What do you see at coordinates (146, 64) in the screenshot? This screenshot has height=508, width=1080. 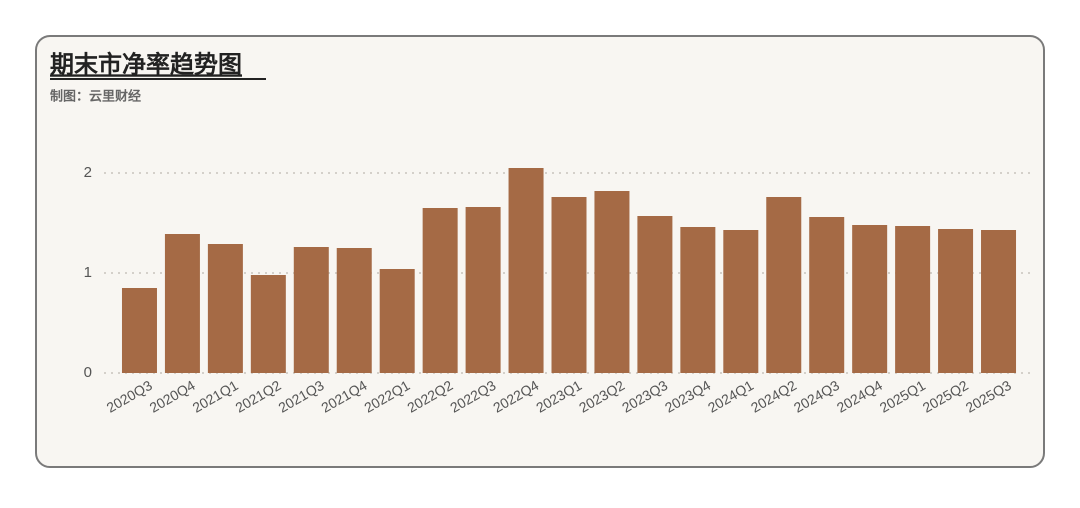 I see `chart-title: 期末市净率趋势图` at bounding box center [146, 64].